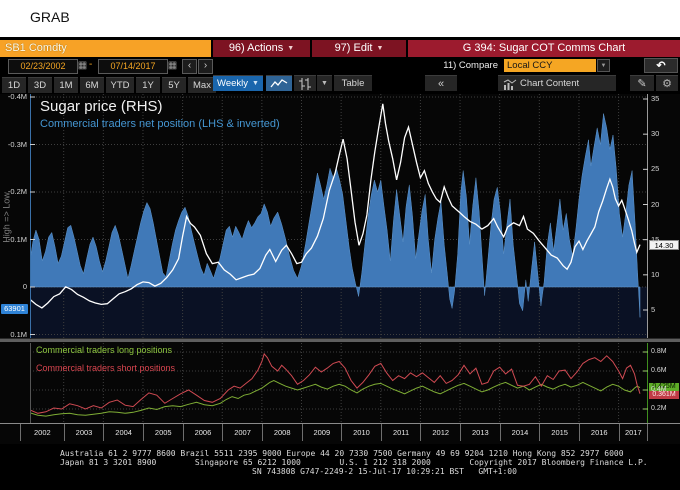  Describe the element at coordinates (361, 432) in the screenshot. I see `year-label-2010: 2010` at that location.